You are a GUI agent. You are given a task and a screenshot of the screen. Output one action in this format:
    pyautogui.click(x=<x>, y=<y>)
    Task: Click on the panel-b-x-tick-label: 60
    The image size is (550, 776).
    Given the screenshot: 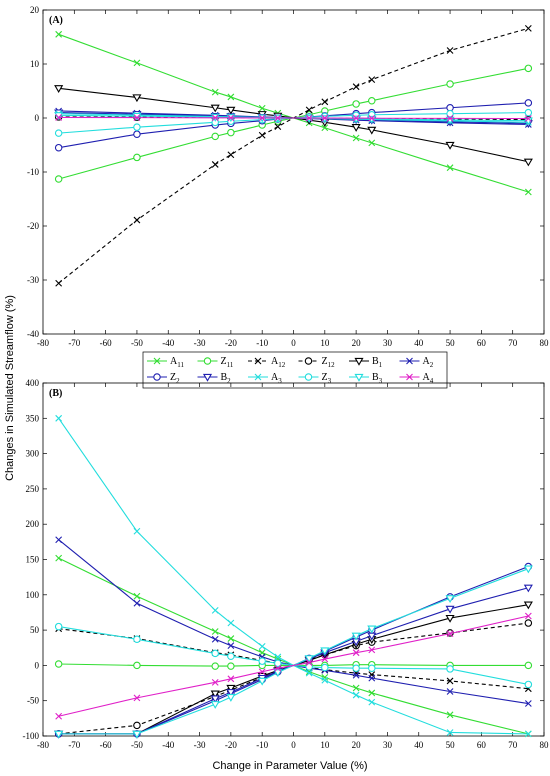 What is the action you would take?
    pyautogui.click(x=482, y=745)
    